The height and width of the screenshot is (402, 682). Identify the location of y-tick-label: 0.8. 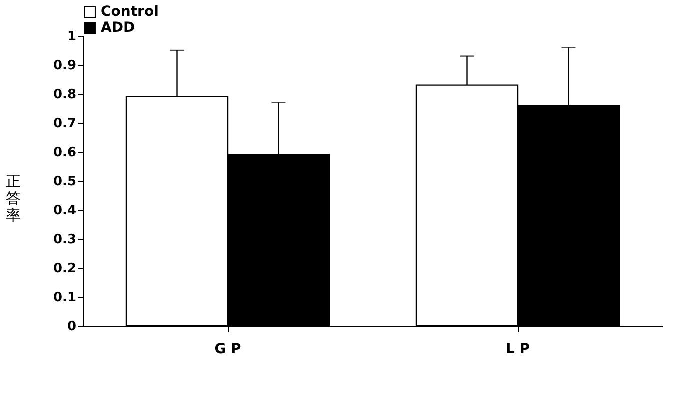
(64, 95).